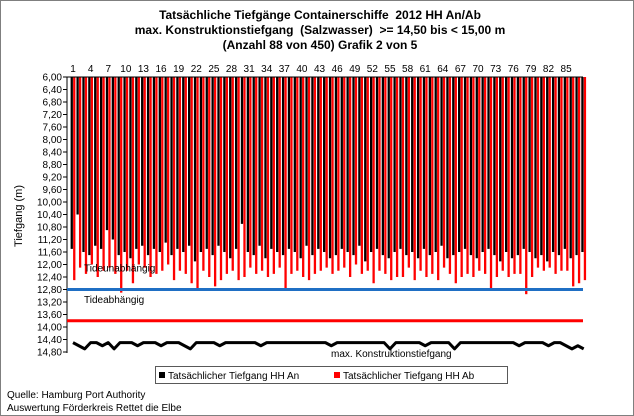  What do you see at coordinates (214, 69) in the screenshot?
I see `x-tick-label: 25` at bounding box center [214, 69].